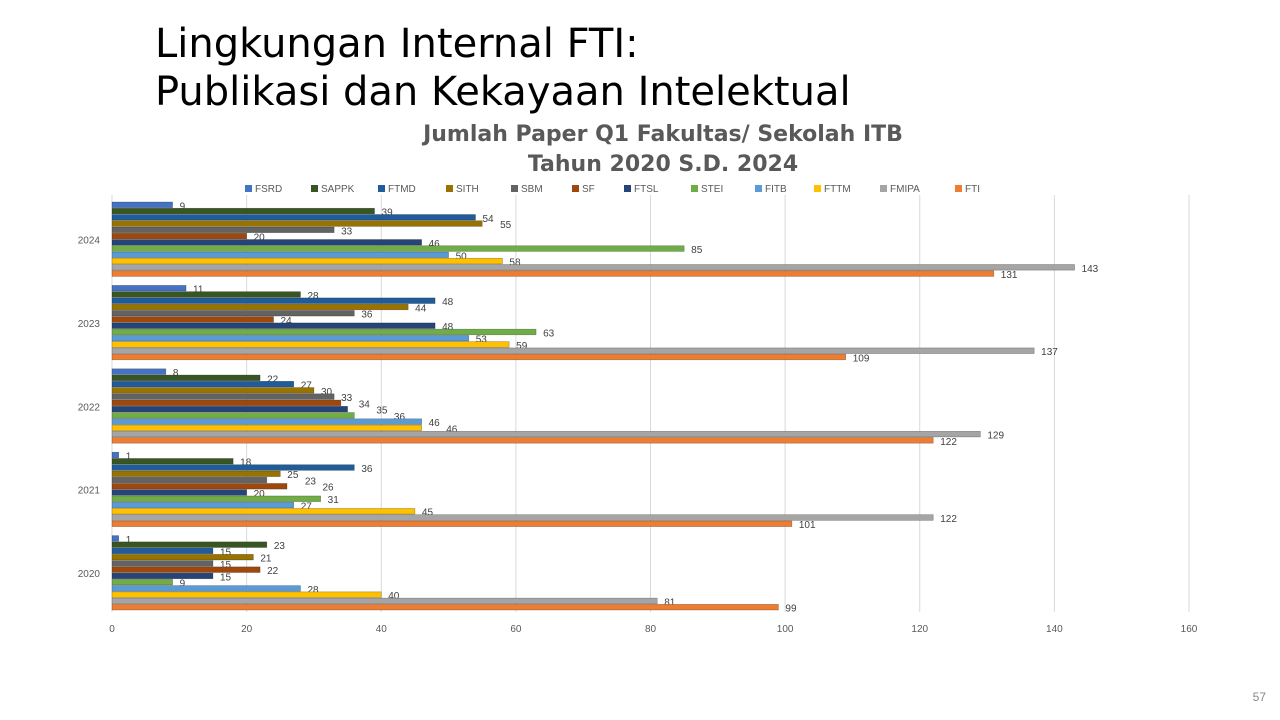 The height and width of the screenshot is (720, 1280). I want to click on bar-fti-2023, so click(479, 357).